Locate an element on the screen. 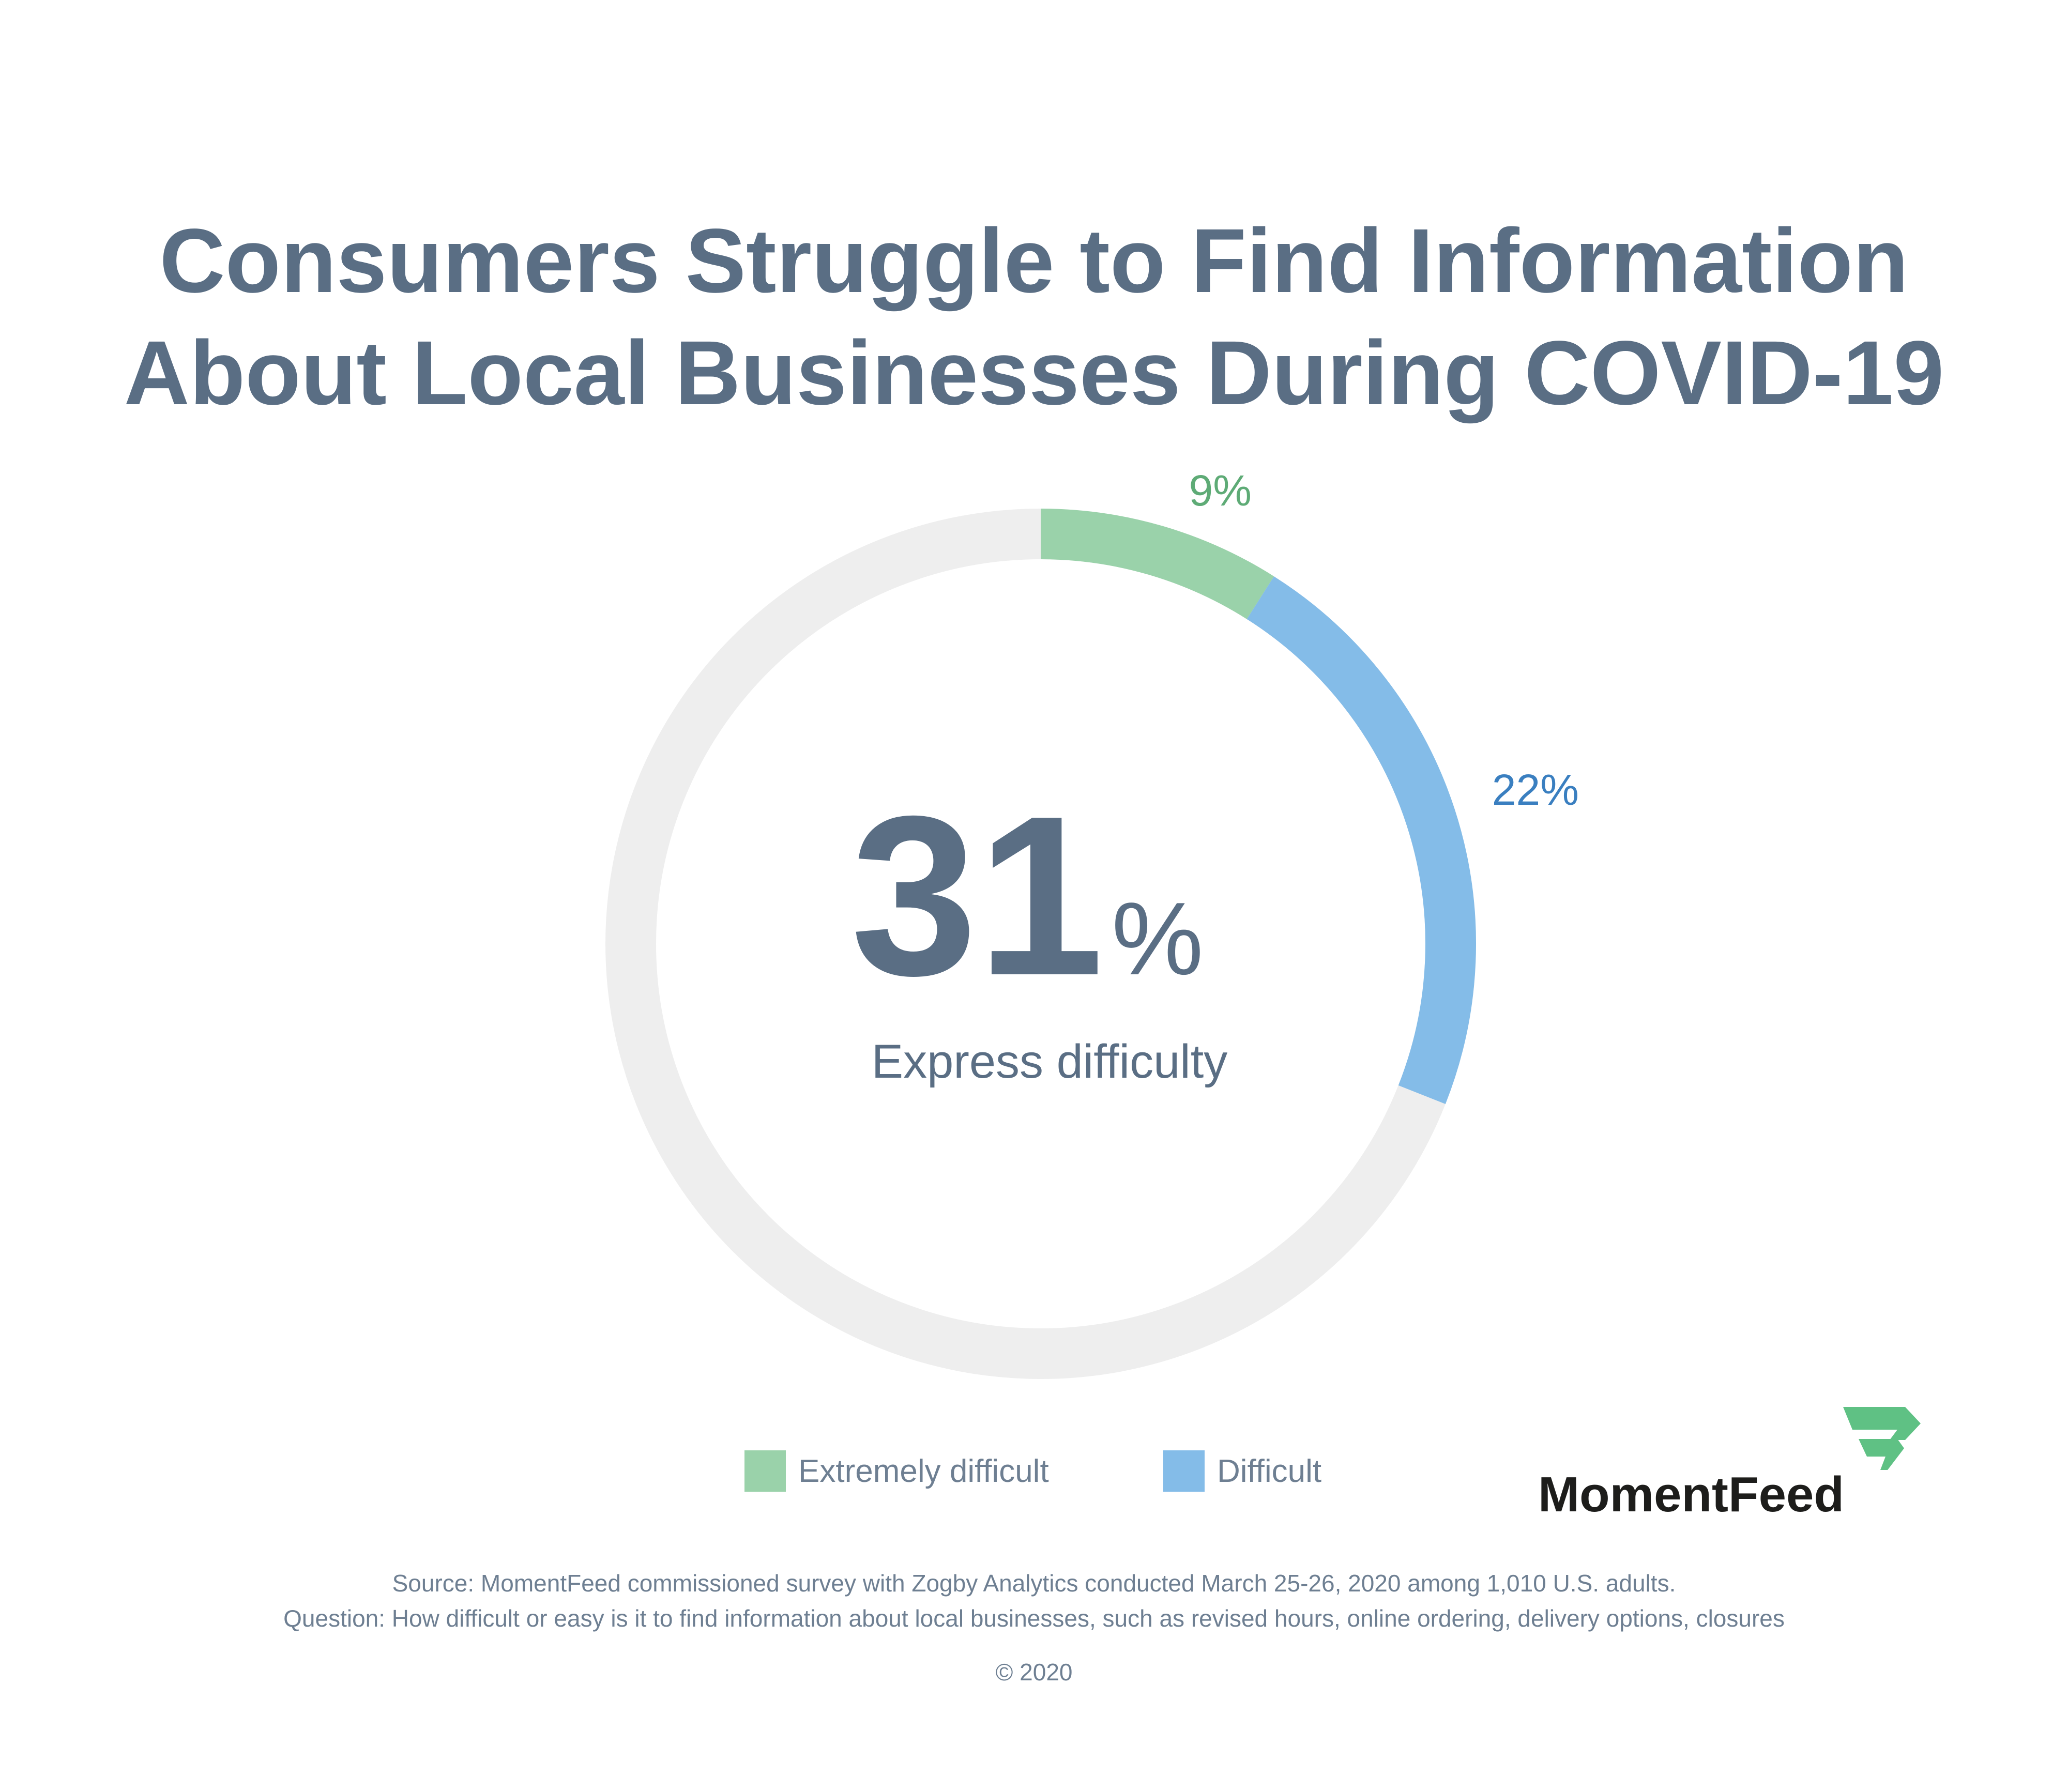  center-caption: Express difficulty is located at coordinates (1050, 1061).